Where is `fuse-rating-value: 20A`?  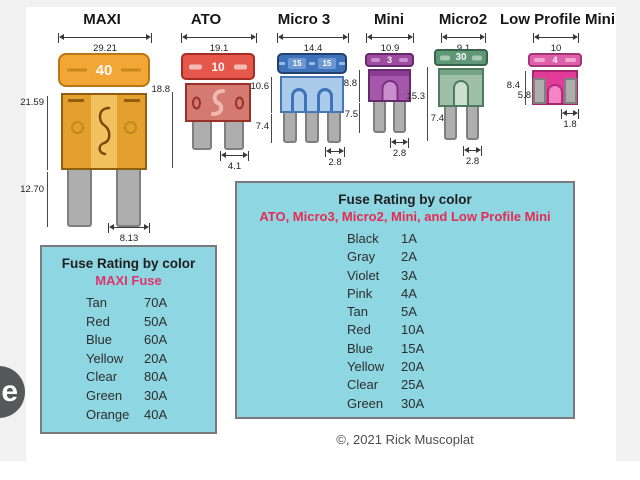 fuse-rating-value: 20A is located at coordinates (413, 367).